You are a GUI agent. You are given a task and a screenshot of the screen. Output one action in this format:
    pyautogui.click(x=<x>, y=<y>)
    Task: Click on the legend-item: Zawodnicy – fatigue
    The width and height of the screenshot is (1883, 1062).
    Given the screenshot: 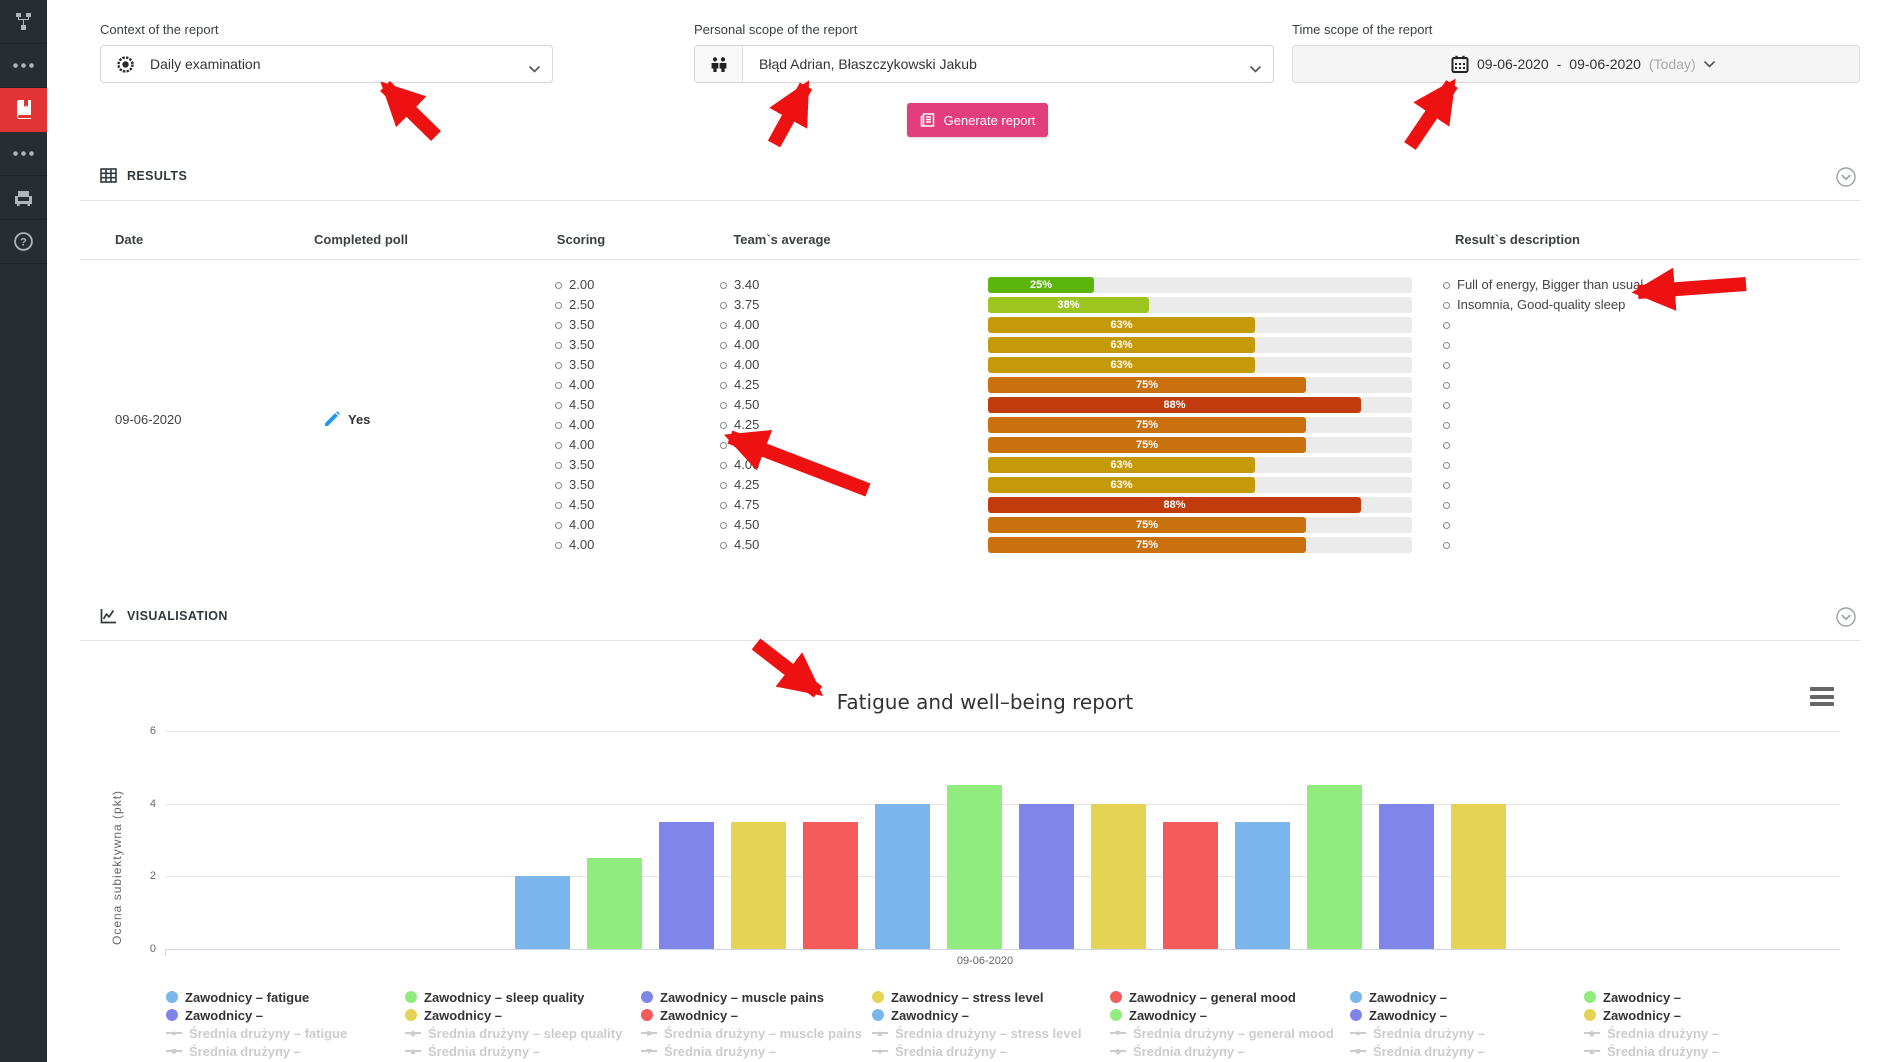 What is the action you would take?
    pyautogui.click(x=237, y=997)
    